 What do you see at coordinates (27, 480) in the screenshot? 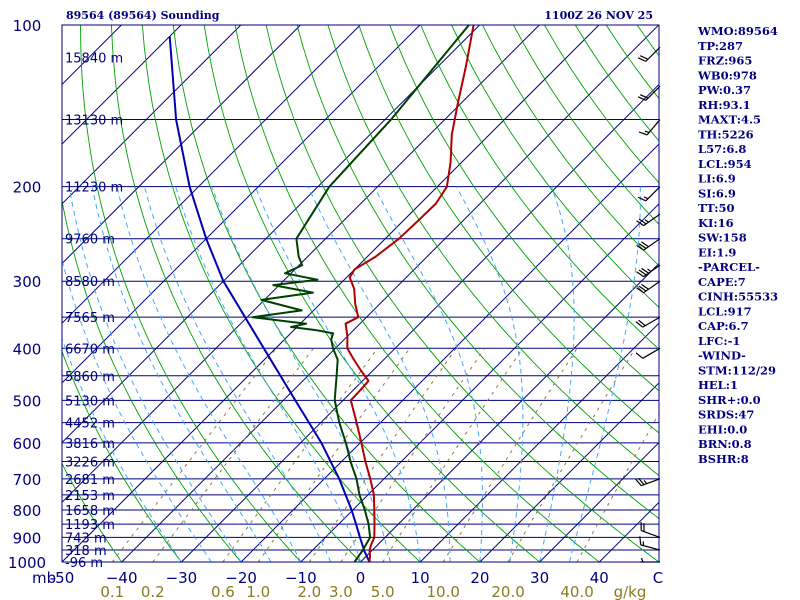
I see `pressure-tick-label: 700` at bounding box center [27, 480].